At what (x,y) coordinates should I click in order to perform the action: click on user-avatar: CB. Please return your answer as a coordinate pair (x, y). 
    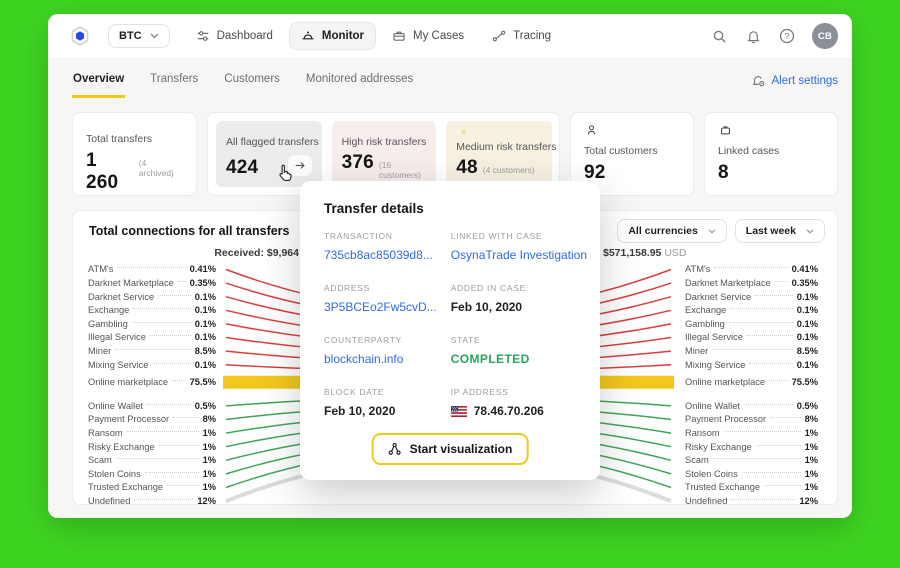
    Looking at the image, I should click on (825, 36).